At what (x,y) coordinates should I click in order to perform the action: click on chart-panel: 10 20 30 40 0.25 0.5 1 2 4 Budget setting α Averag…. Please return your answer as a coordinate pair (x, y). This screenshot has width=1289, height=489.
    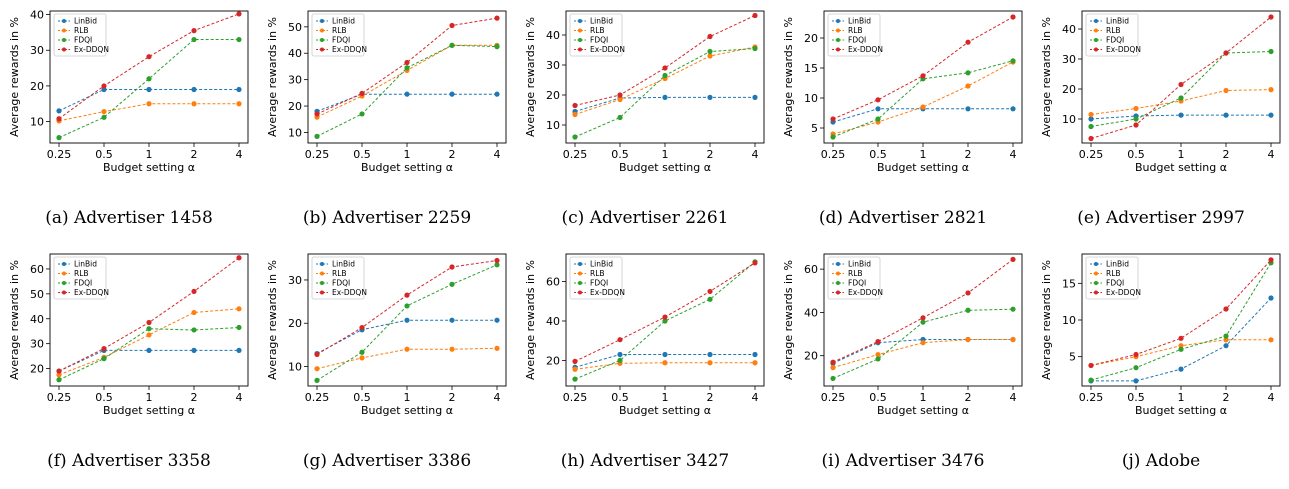
    Looking at the image, I should click on (1160, 124).